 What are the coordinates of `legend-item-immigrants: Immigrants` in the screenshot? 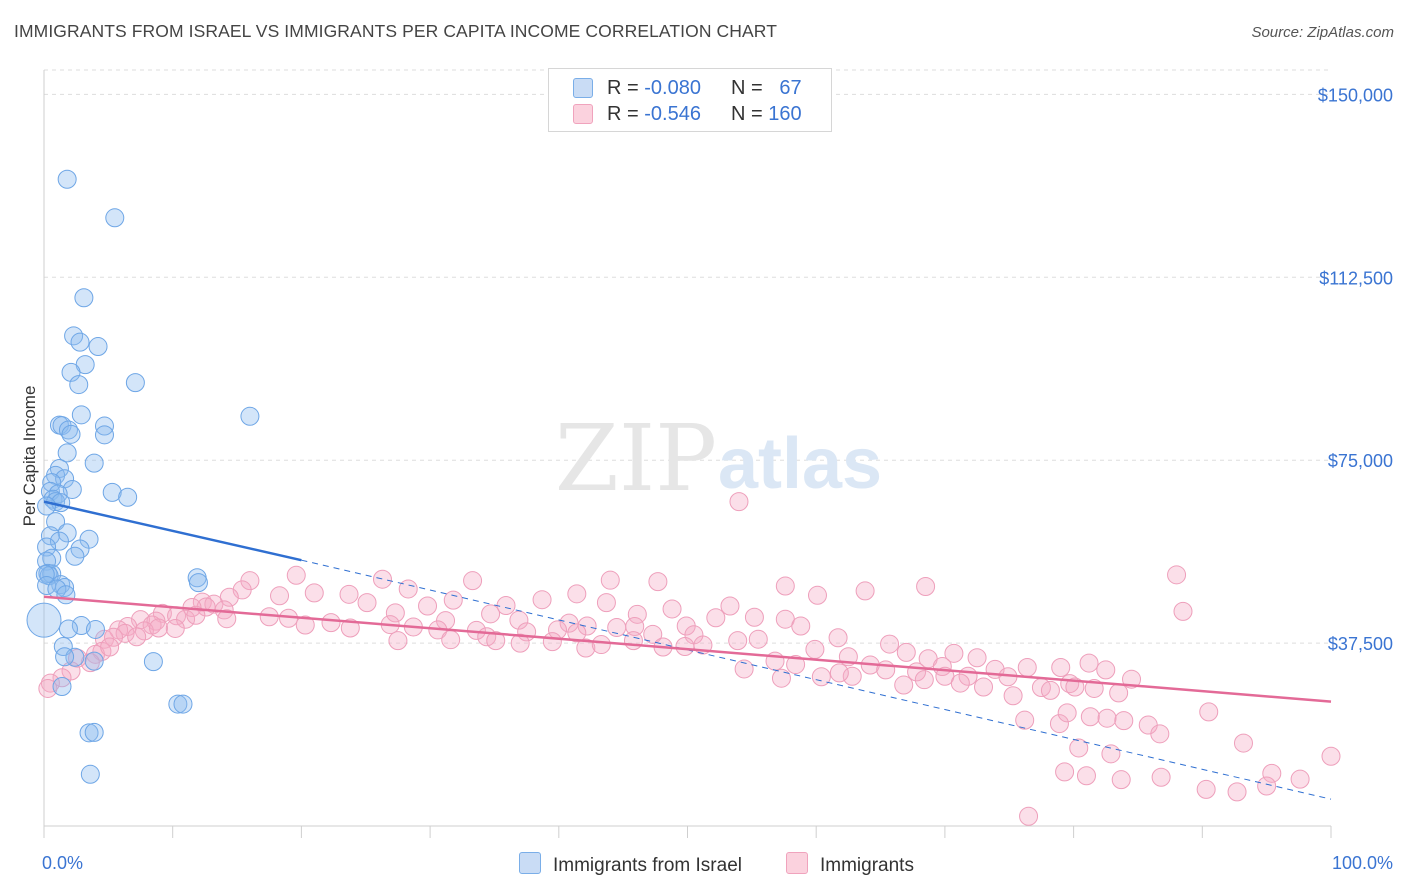 It's located at (850, 864).